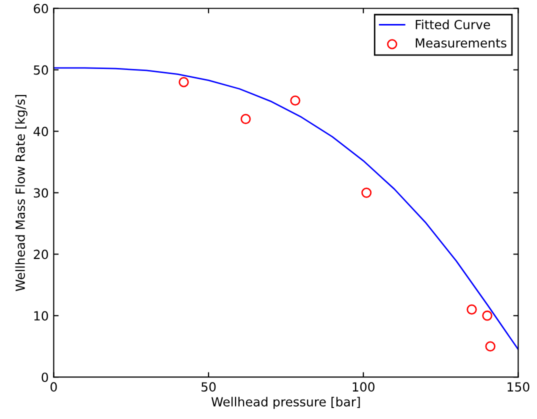 The image size is (537, 419). What do you see at coordinates (45, 377) in the screenshot?
I see `y-tick-label: 0` at bounding box center [45, 377].